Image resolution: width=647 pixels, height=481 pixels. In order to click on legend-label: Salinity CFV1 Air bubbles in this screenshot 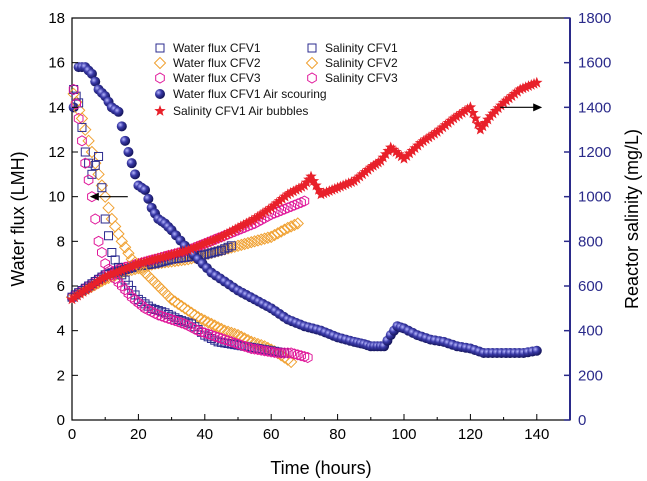, I will do `click(240, 111)`.